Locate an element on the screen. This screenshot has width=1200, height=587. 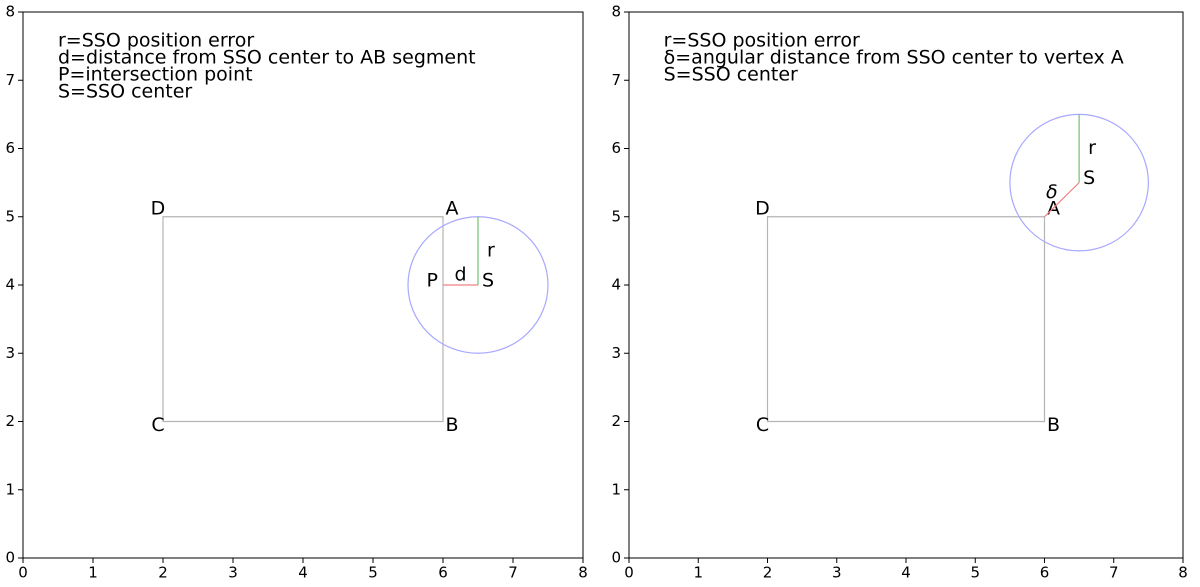
segment-label: d is located at coordinates (460, 275).